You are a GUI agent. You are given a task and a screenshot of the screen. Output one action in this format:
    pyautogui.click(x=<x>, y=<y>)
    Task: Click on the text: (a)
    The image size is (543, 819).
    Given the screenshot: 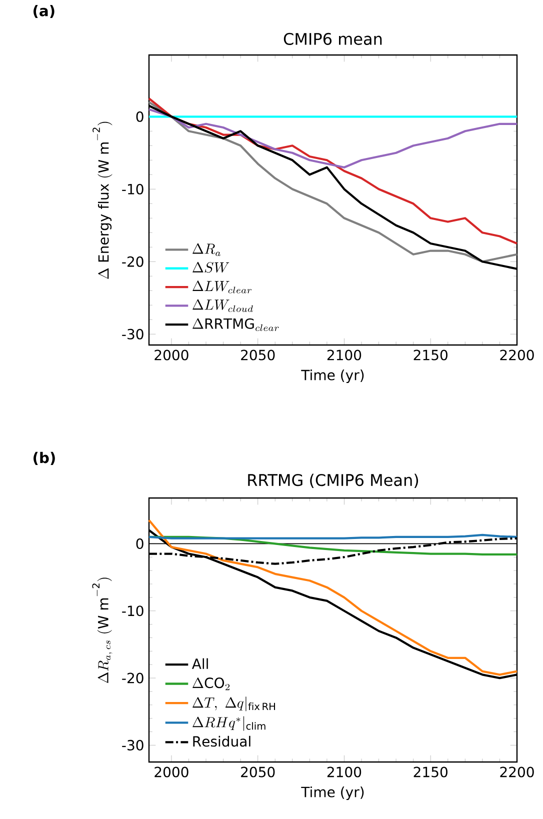 What is the action you would take?
    pyautogui.click(x=44, y=11)
    